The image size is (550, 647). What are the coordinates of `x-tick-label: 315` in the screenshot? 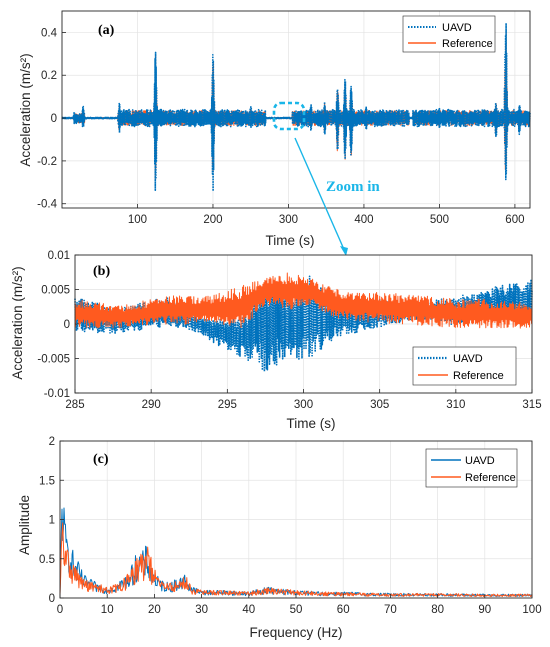 It's located at (531, 405).